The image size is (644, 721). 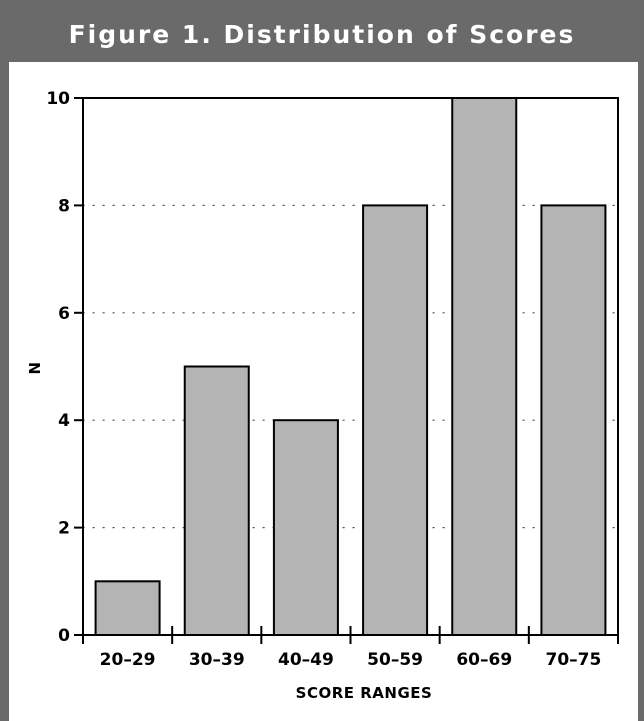 What do you see at coordinates (351, 660) in the screenshot?
I see `x-tick-labels: 20–29 30–39 40–49 50–59 60–69 70–75` at bounding box center [351, 660].